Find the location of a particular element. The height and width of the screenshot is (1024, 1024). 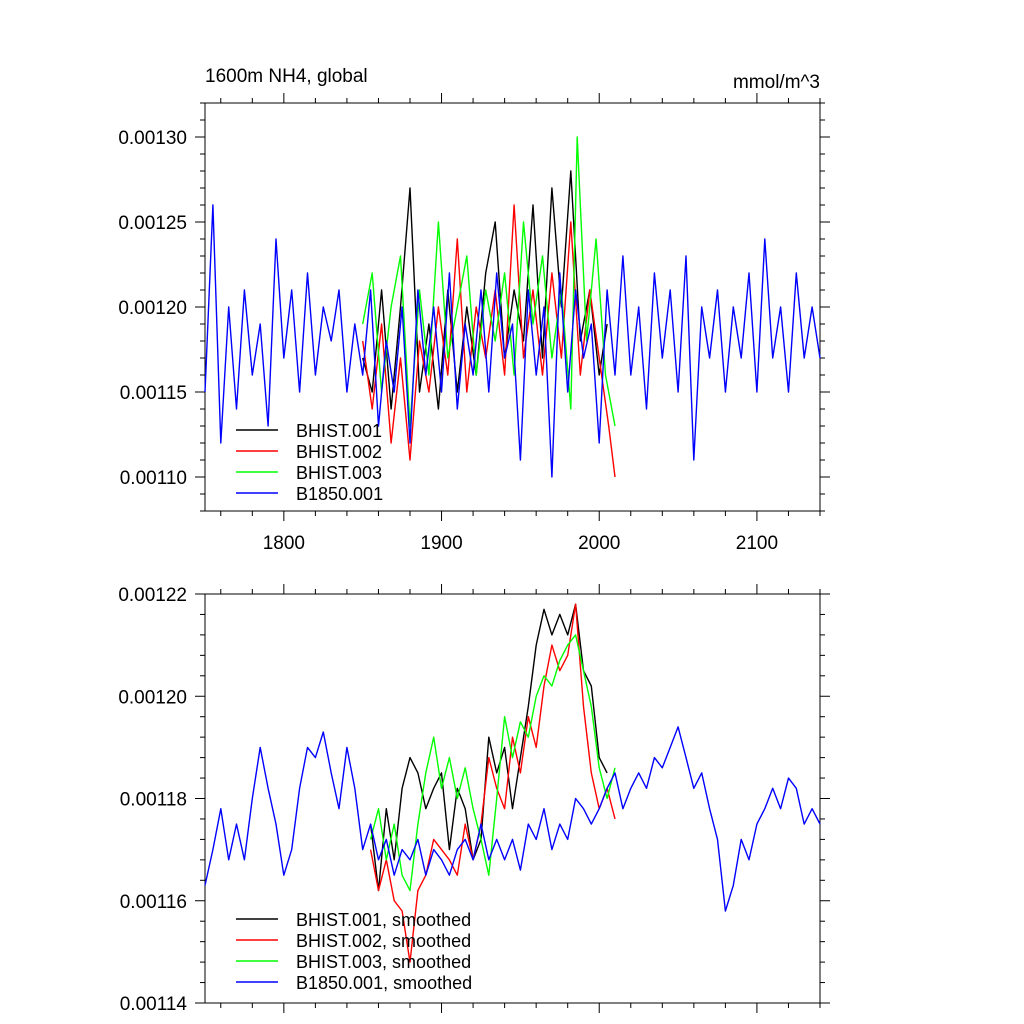

y-tick-label: 0.00122 is located at coordinates (152, 595).